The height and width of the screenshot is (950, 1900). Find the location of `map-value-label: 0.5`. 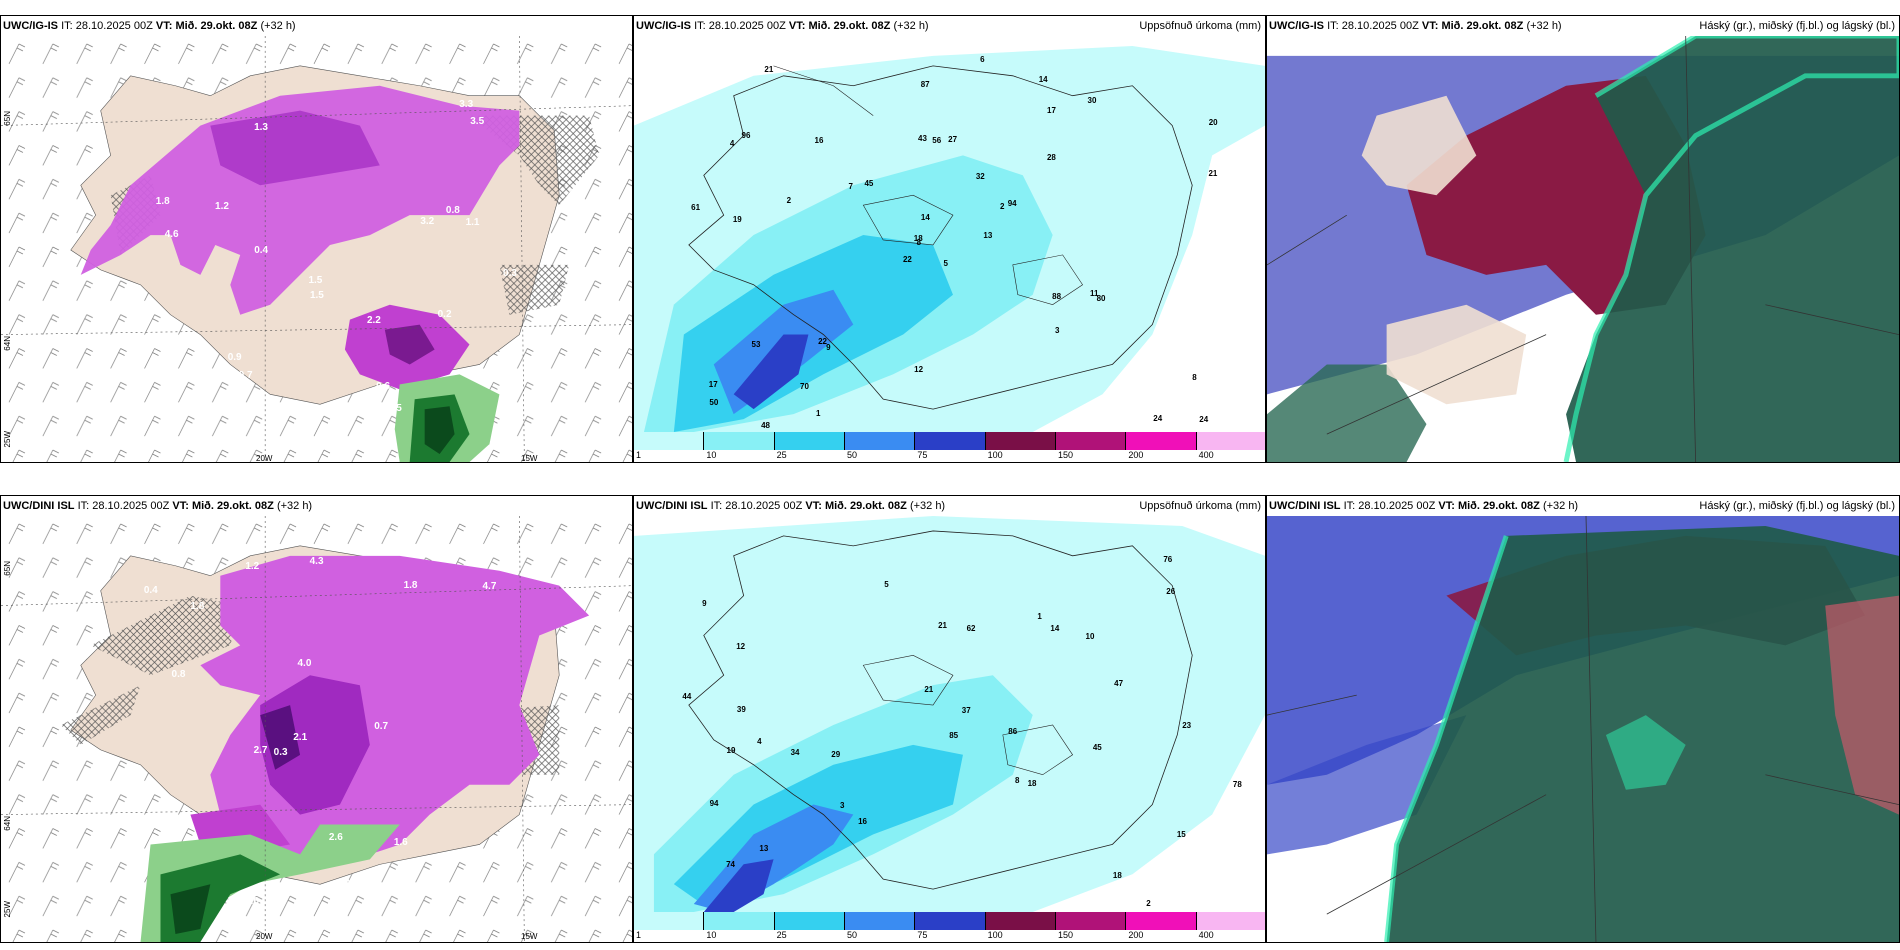

map-value-label: 0.5 is located at coordinates (295, 913).